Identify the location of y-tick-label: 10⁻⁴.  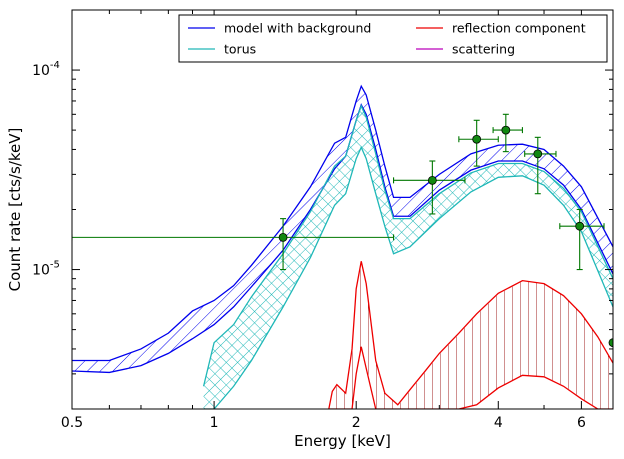
(46, 69).